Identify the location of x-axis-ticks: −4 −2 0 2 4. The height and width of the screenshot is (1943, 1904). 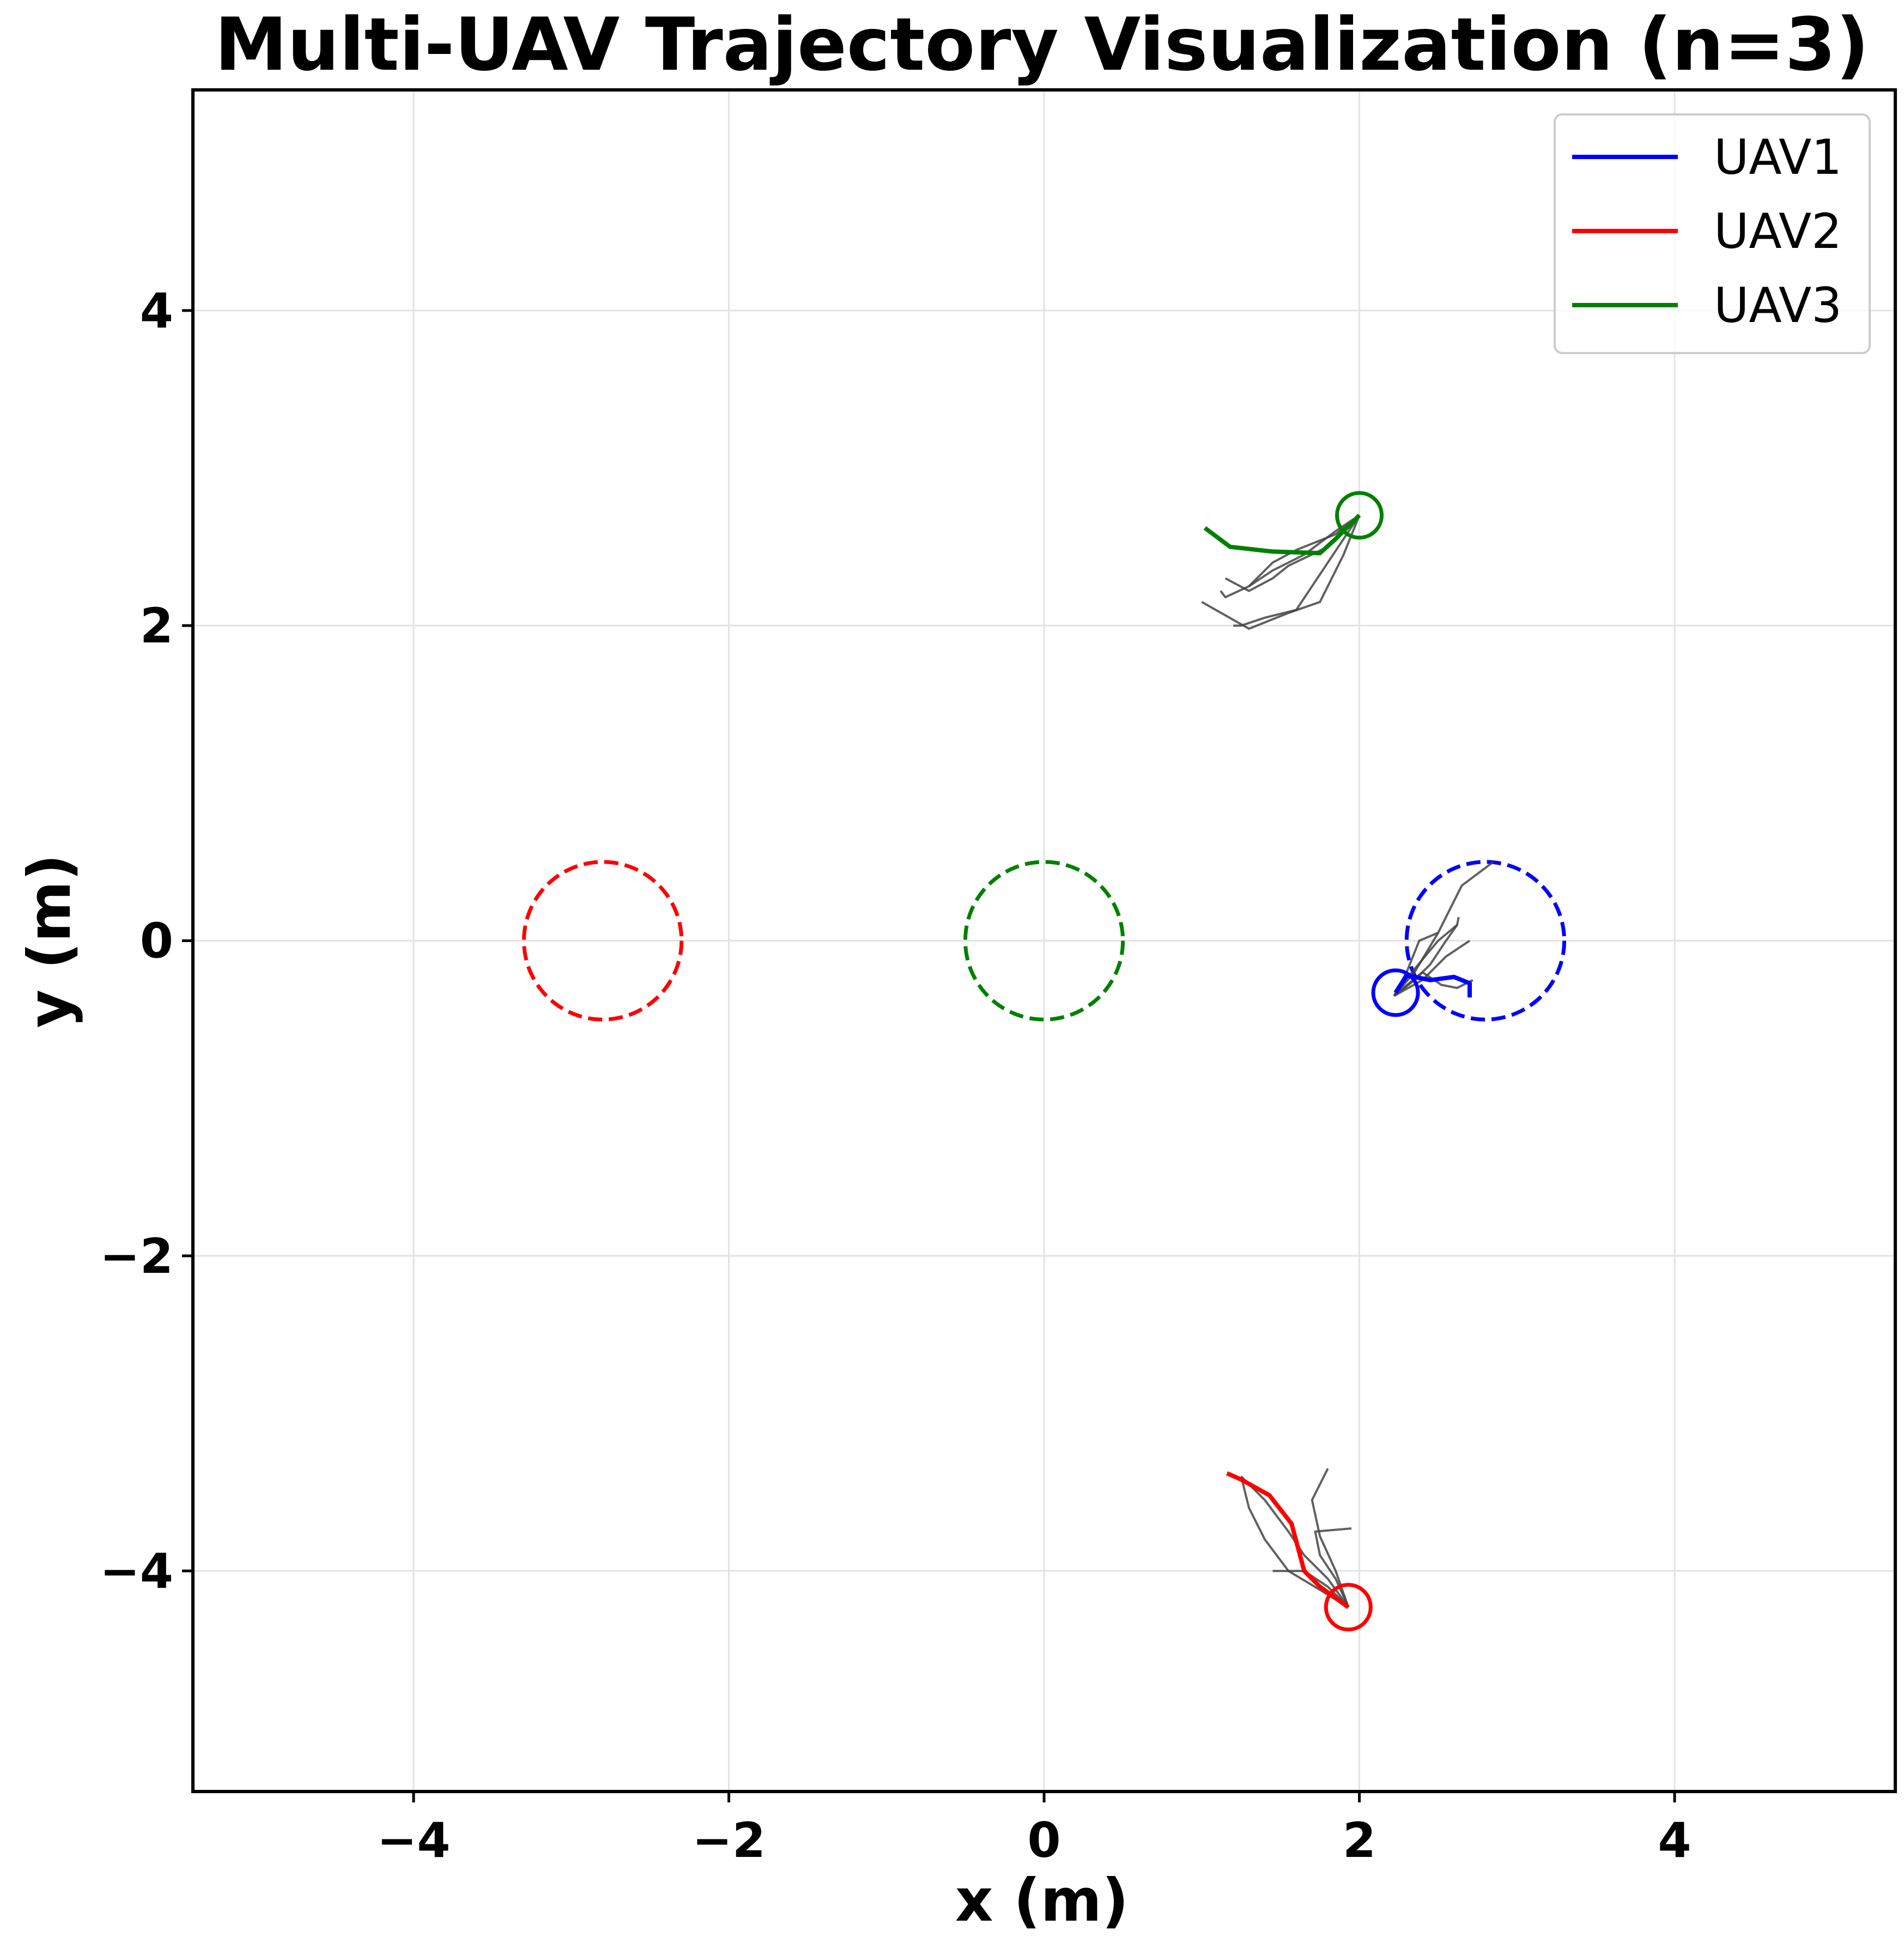
(1034, 1830).